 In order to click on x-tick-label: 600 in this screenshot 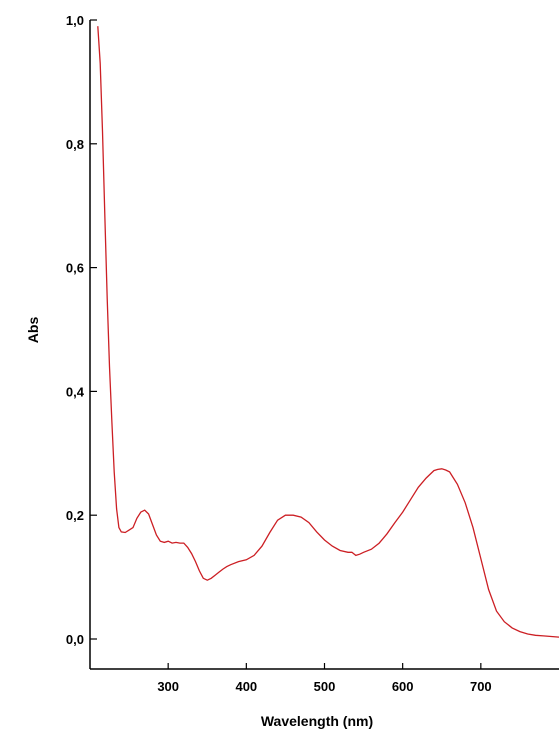, I will do `click(403, 686)`.